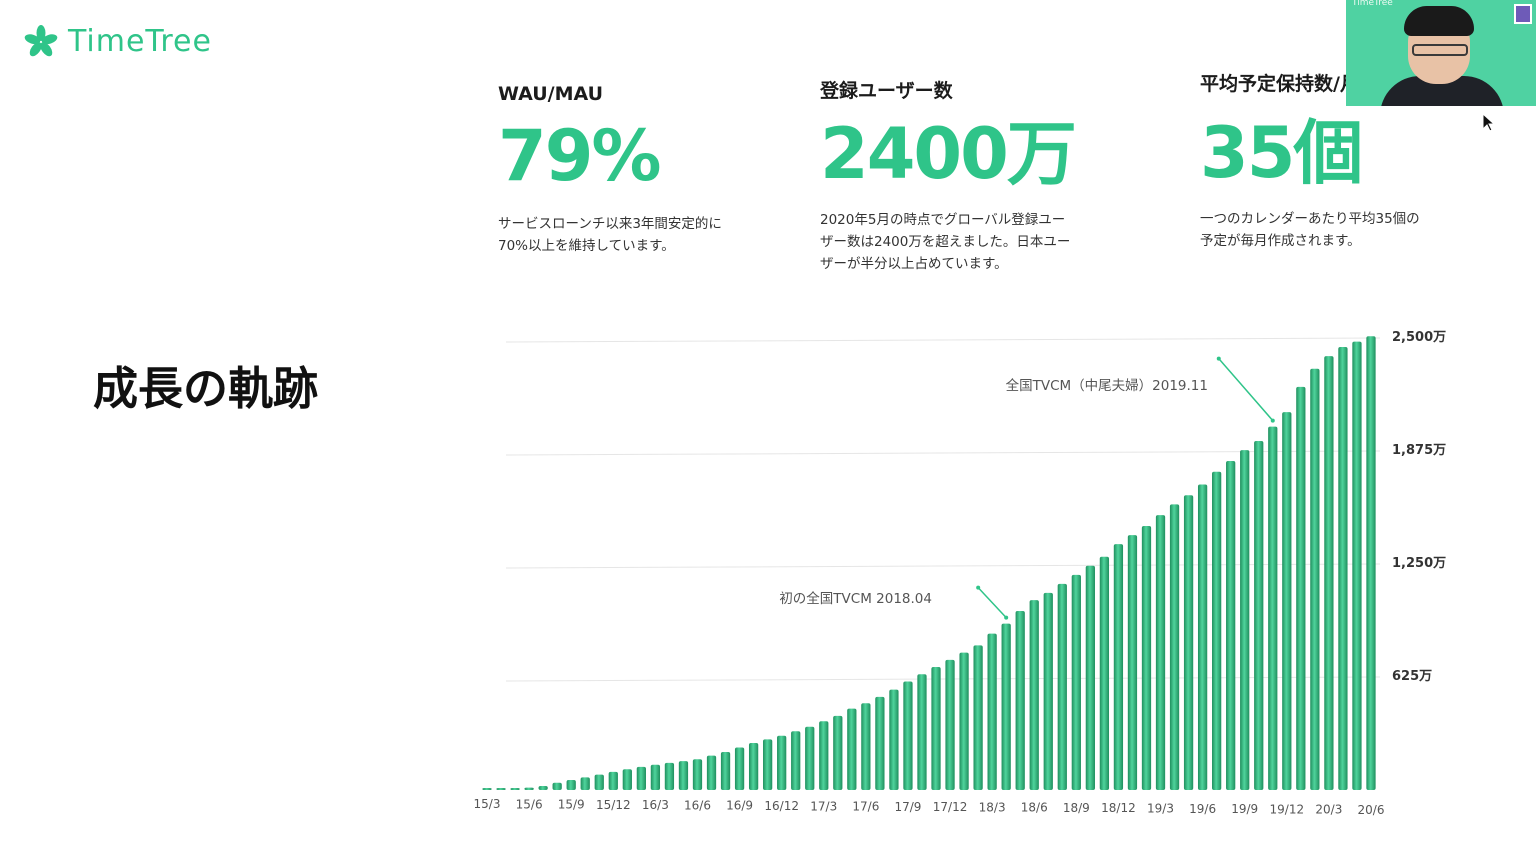 Image resolution: width=1536 pixels, height=861 pixels. I want to click on glasses-icon, so click(1440, 50).